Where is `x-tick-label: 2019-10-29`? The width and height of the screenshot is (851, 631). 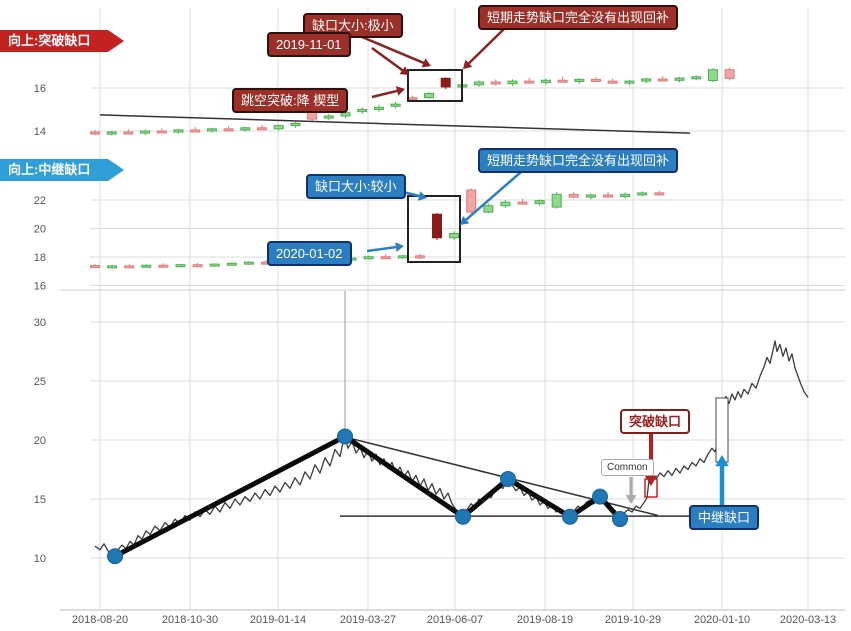
x-tick-label: 2019-10-29 is located at coordinates (633, 620).